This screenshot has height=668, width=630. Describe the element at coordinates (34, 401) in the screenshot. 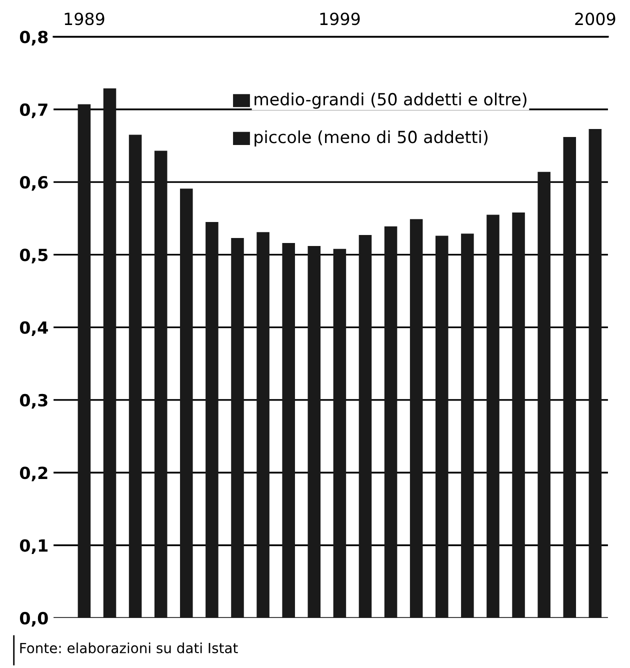

I see `y-tick-label: 0,3` at that location.